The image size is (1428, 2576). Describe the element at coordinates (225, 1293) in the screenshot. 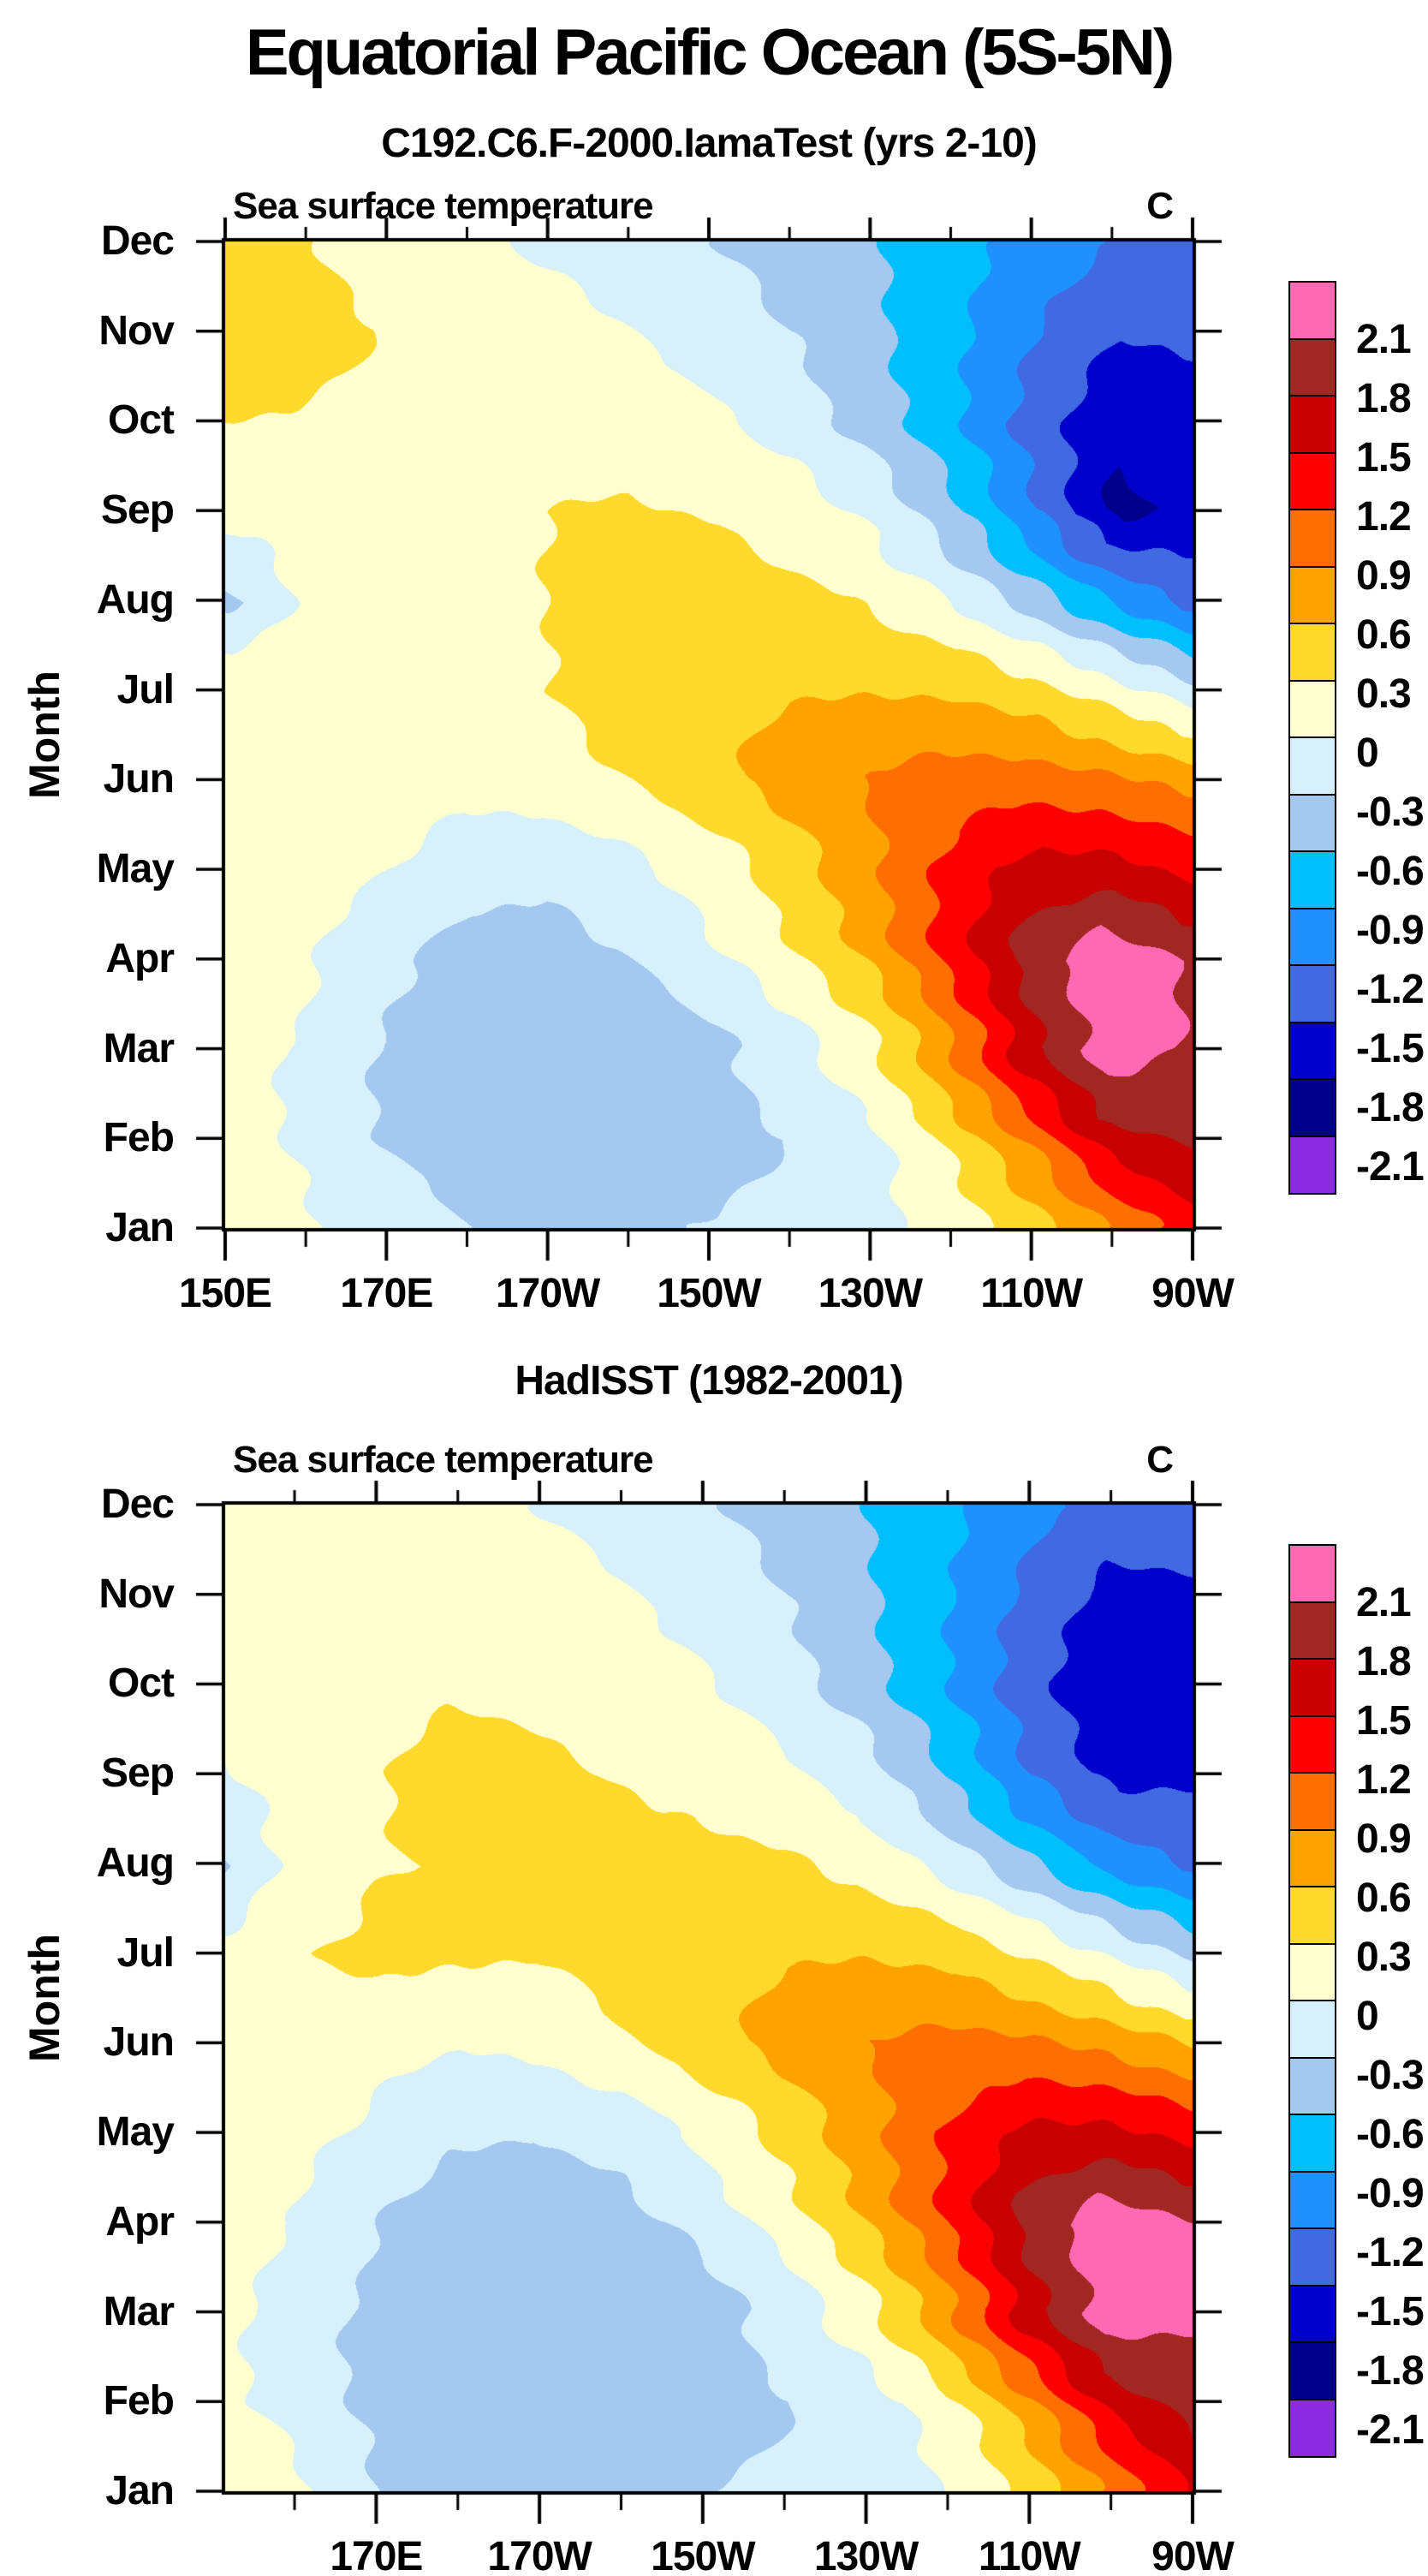

I see `longitude-tick-label: 150E` at that location.